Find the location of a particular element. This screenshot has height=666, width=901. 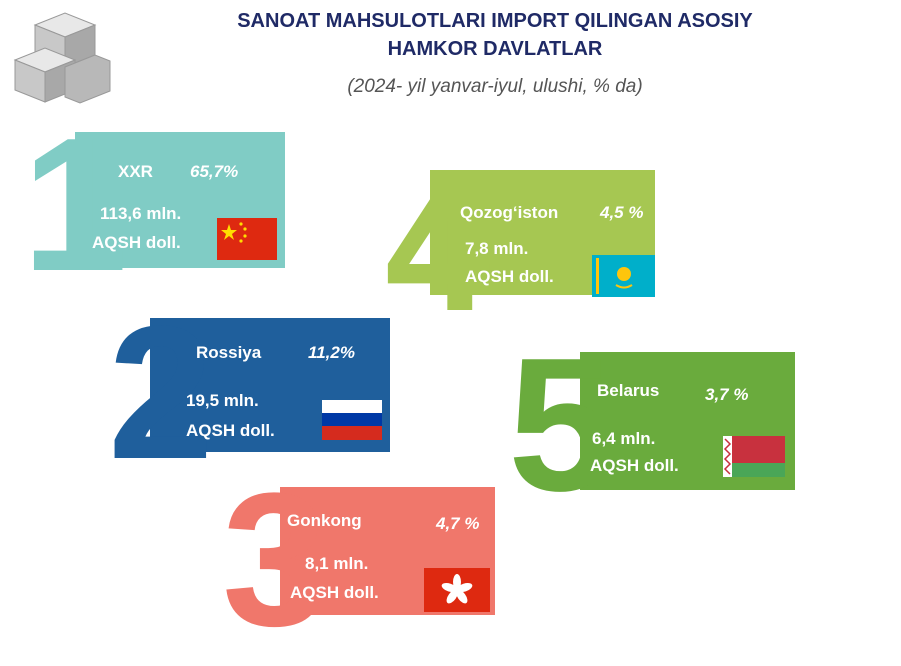

share: 65,7% is located at coordinates (214, 171).